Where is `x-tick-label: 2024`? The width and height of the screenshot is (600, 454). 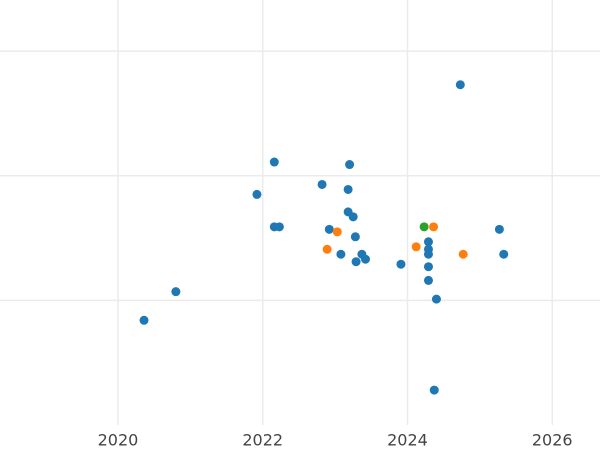 x-tick-label: 2024 is located at coordinates (407, 440).